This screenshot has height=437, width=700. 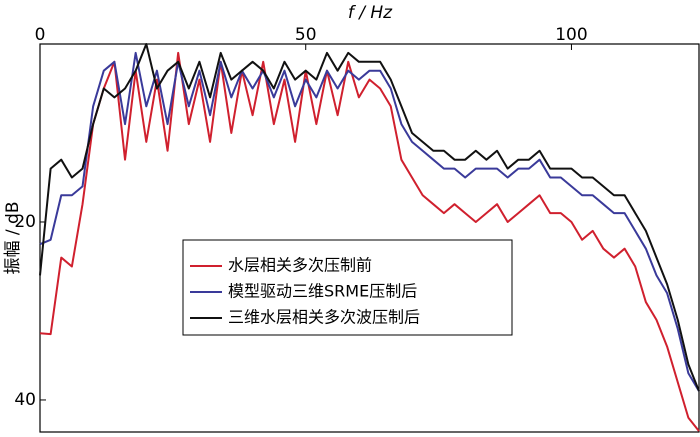 I want to click on y-tick-label: 40, so click(x=25, y=400).